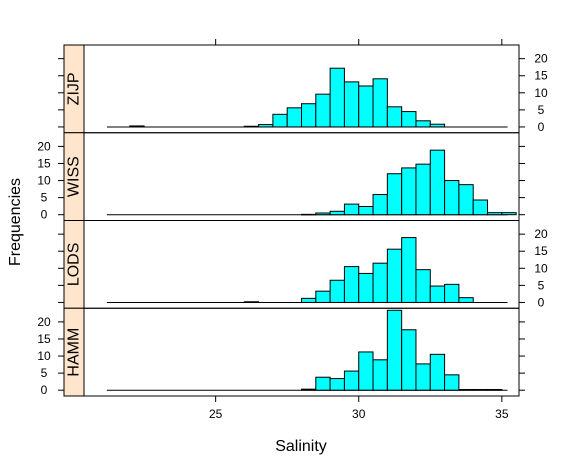 The height and width of the screenshot is (466, 572). I want to click on y-tick-label-hamm: 20, so click(44, 322).